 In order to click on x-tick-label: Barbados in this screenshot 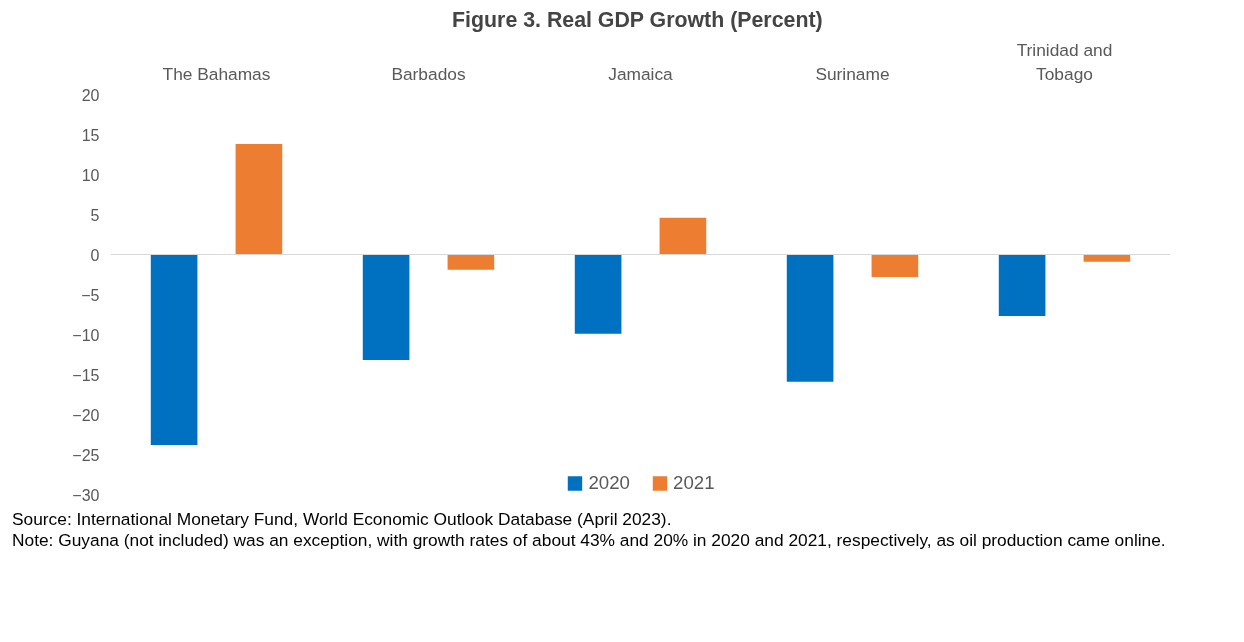, I will do `click(428, 73)`.